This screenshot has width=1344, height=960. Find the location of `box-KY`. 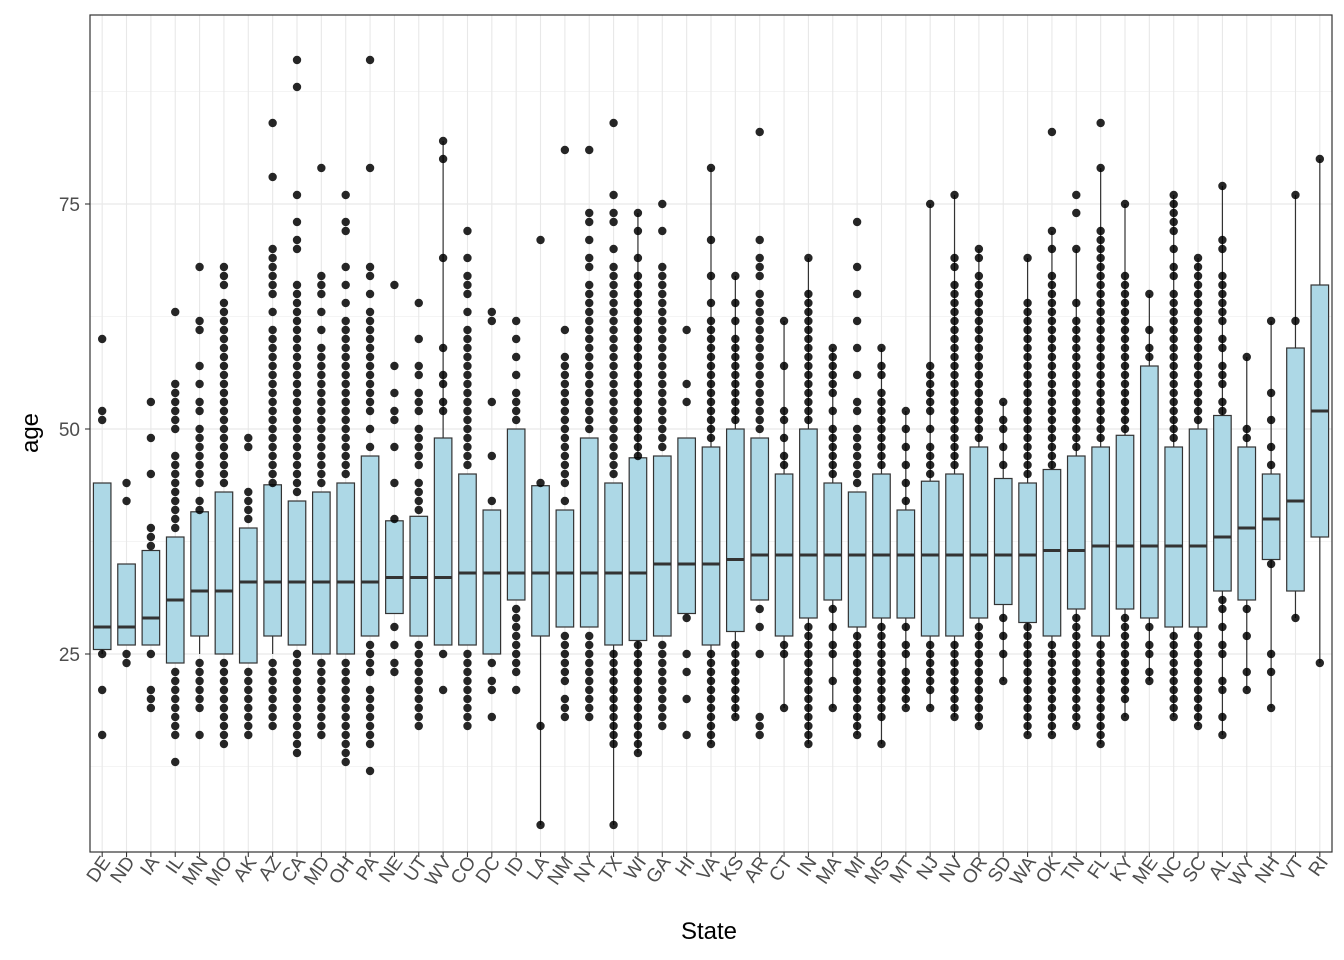

box-KY is located at coordinates (1125, 460).